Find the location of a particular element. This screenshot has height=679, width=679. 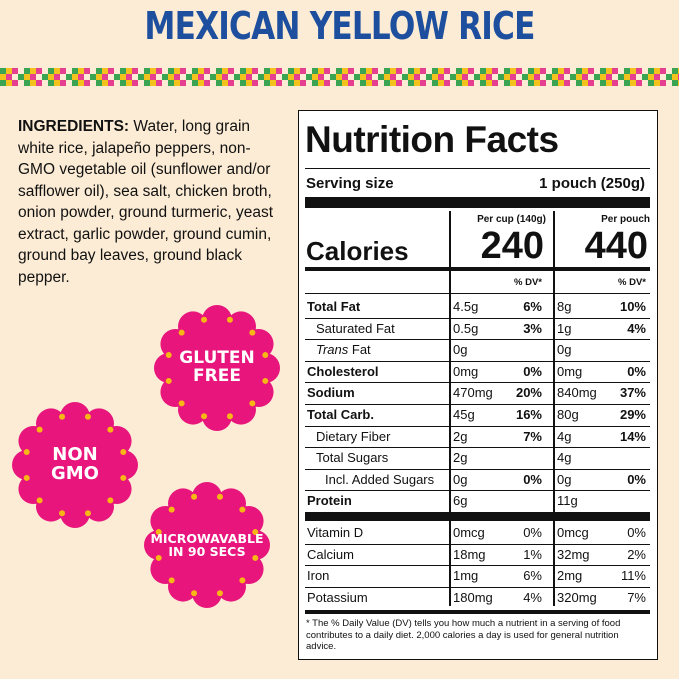

amount: 0mcg is located at coordinates (469, 532).